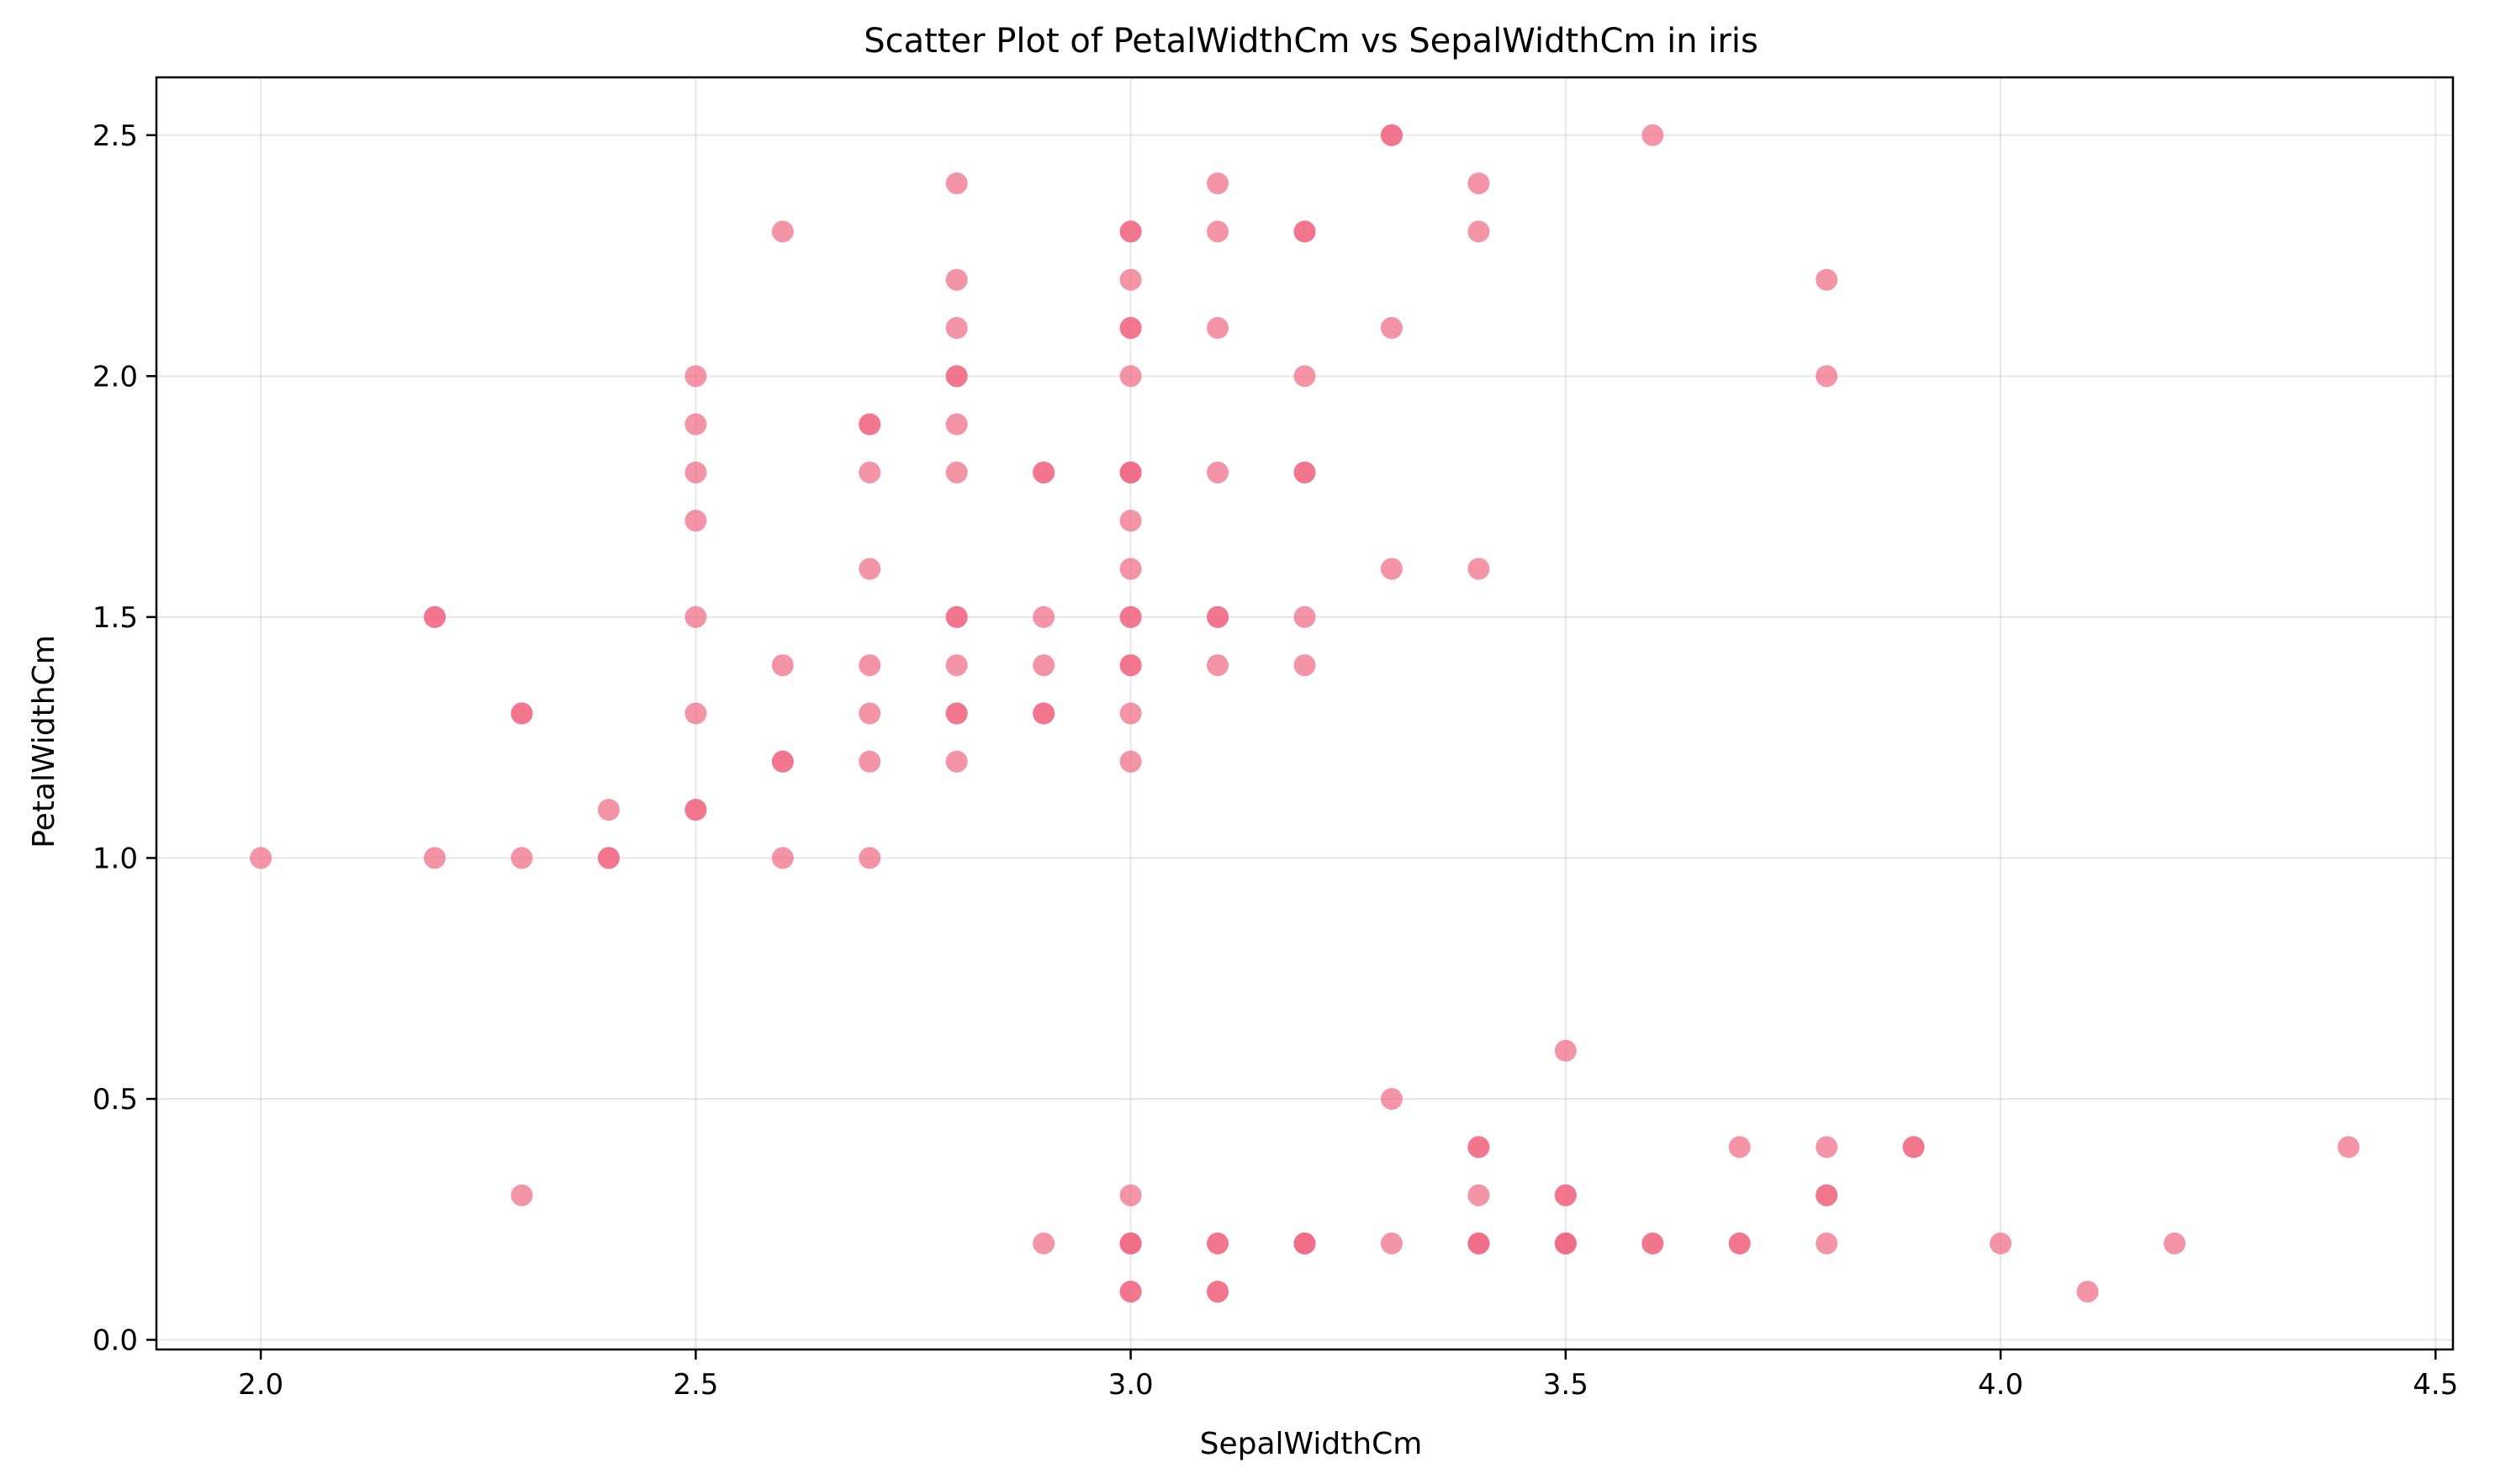  Describe the element at coordinates (44, 741) in the screenshot. I see `y-axis-label: PetalWidthCm` at that location.